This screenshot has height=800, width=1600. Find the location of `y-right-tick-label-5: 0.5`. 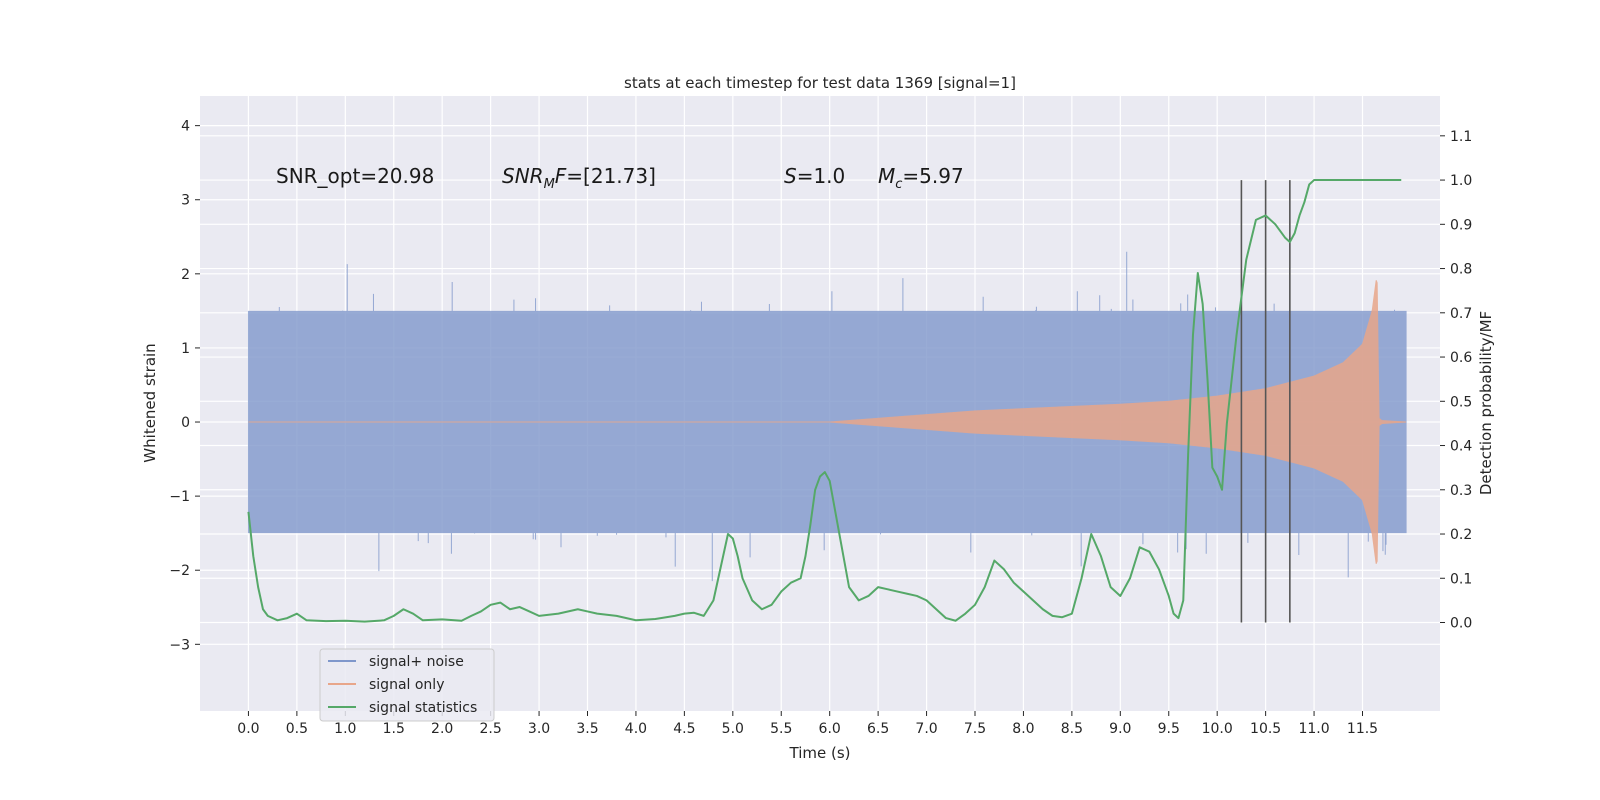

y-right-tick-label-5: 0.5 is located at coordinates (1461, 402).